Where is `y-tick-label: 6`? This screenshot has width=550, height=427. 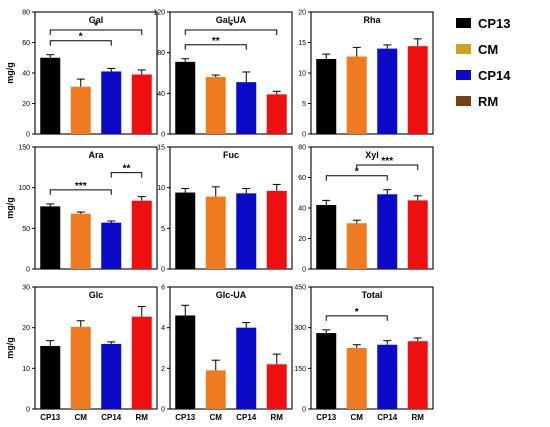
y-tick-label: 6 is located at coordinates (163, 288).